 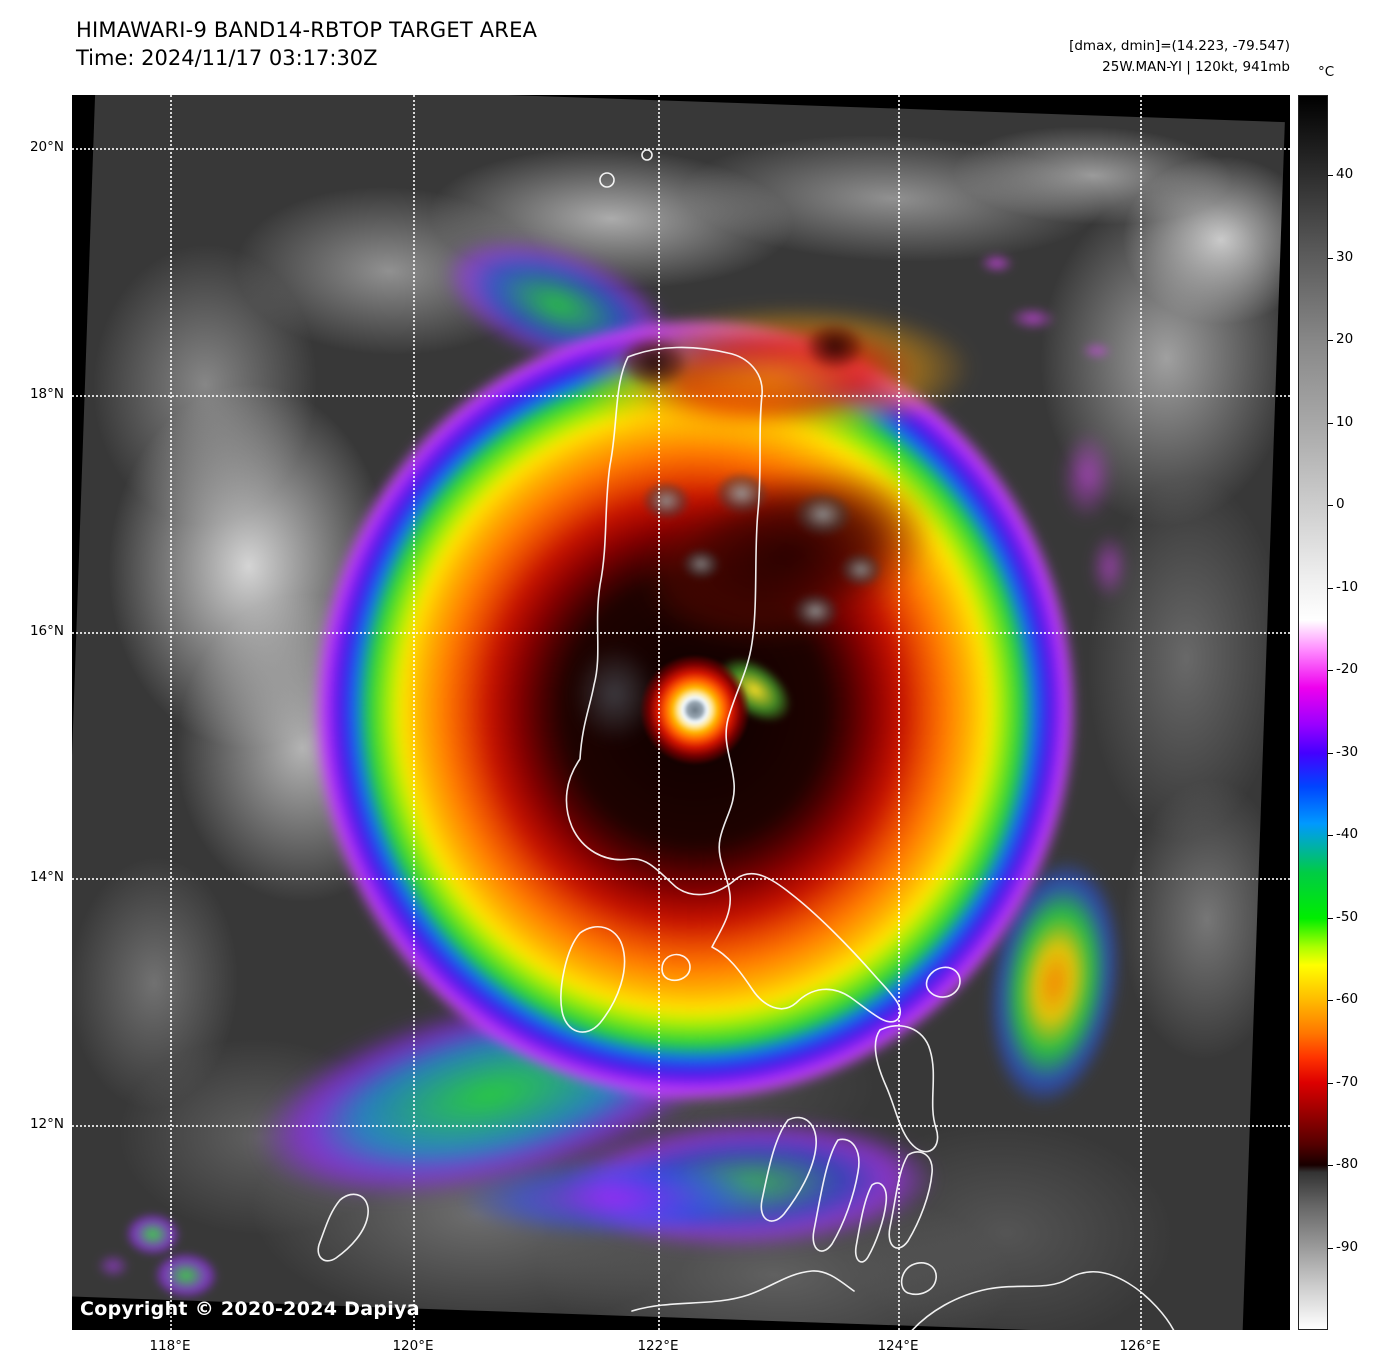 I want to click on gridline-lat-12n, so click(x=681, y=1126).